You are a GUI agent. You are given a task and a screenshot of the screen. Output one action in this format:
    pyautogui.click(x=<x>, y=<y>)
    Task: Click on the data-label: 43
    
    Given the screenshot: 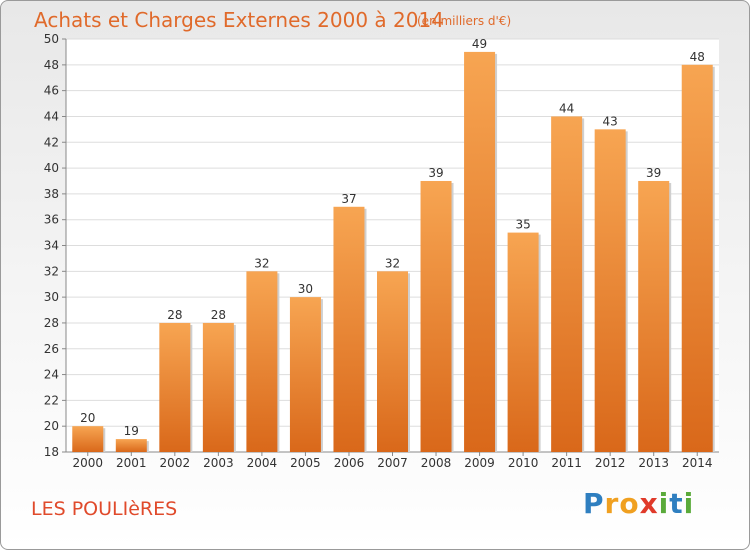 What is the action you would take?
    pyautogui.click(x=610, y=121)
    